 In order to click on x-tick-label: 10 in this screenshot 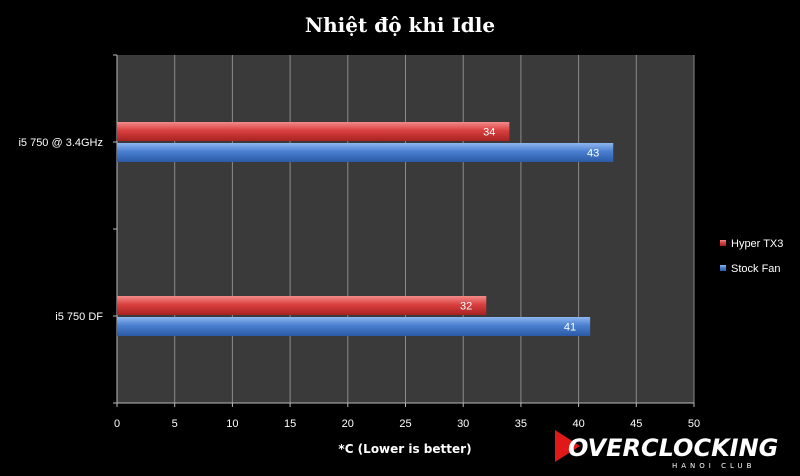, I will do `click(232, 424)`.